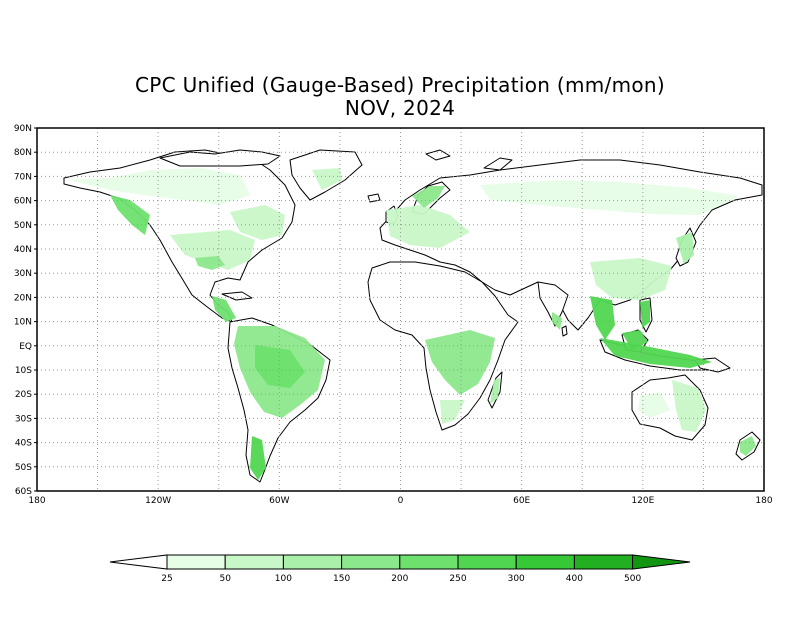 The height and width of the screenshot is (618, 800). I want to click on lat-tick-label: 30N, so click(23, 274).